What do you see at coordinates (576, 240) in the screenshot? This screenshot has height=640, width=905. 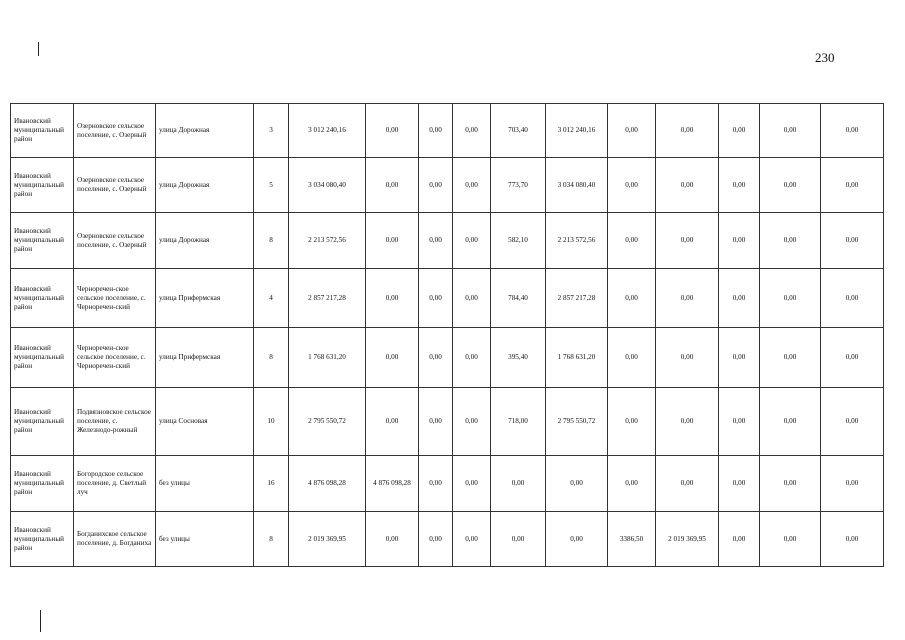 I see `cell-c10: 2 213 572,56` at bounding box center [576, 240].